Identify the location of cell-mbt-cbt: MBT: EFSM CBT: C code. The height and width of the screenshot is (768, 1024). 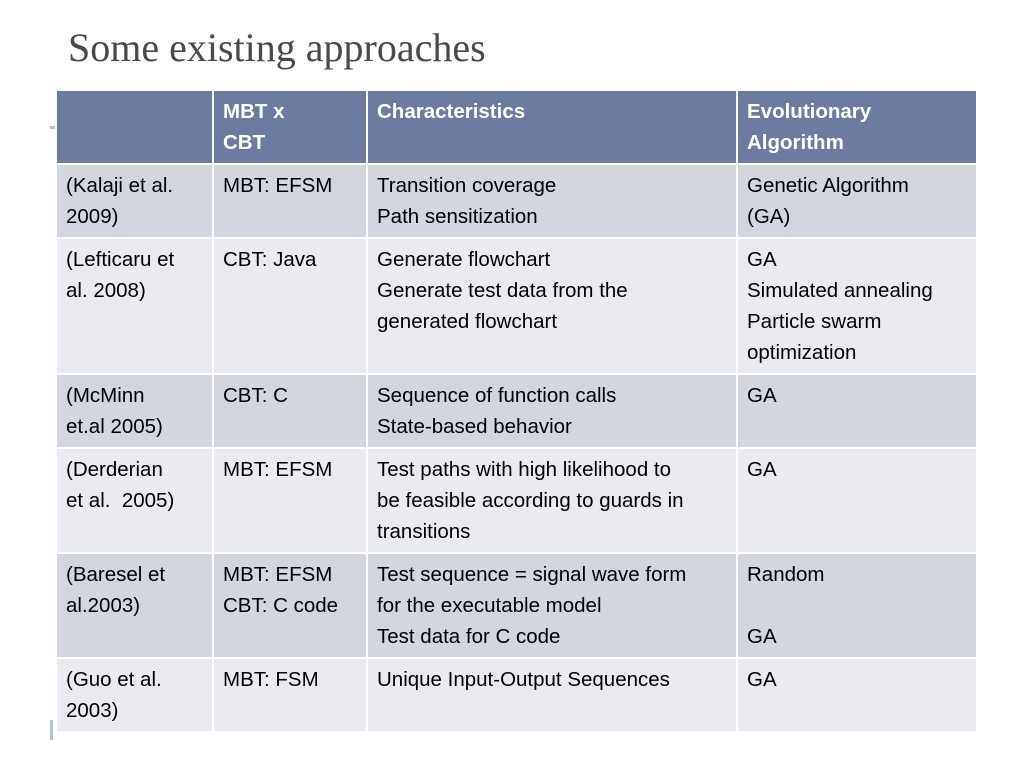
(290, 605).